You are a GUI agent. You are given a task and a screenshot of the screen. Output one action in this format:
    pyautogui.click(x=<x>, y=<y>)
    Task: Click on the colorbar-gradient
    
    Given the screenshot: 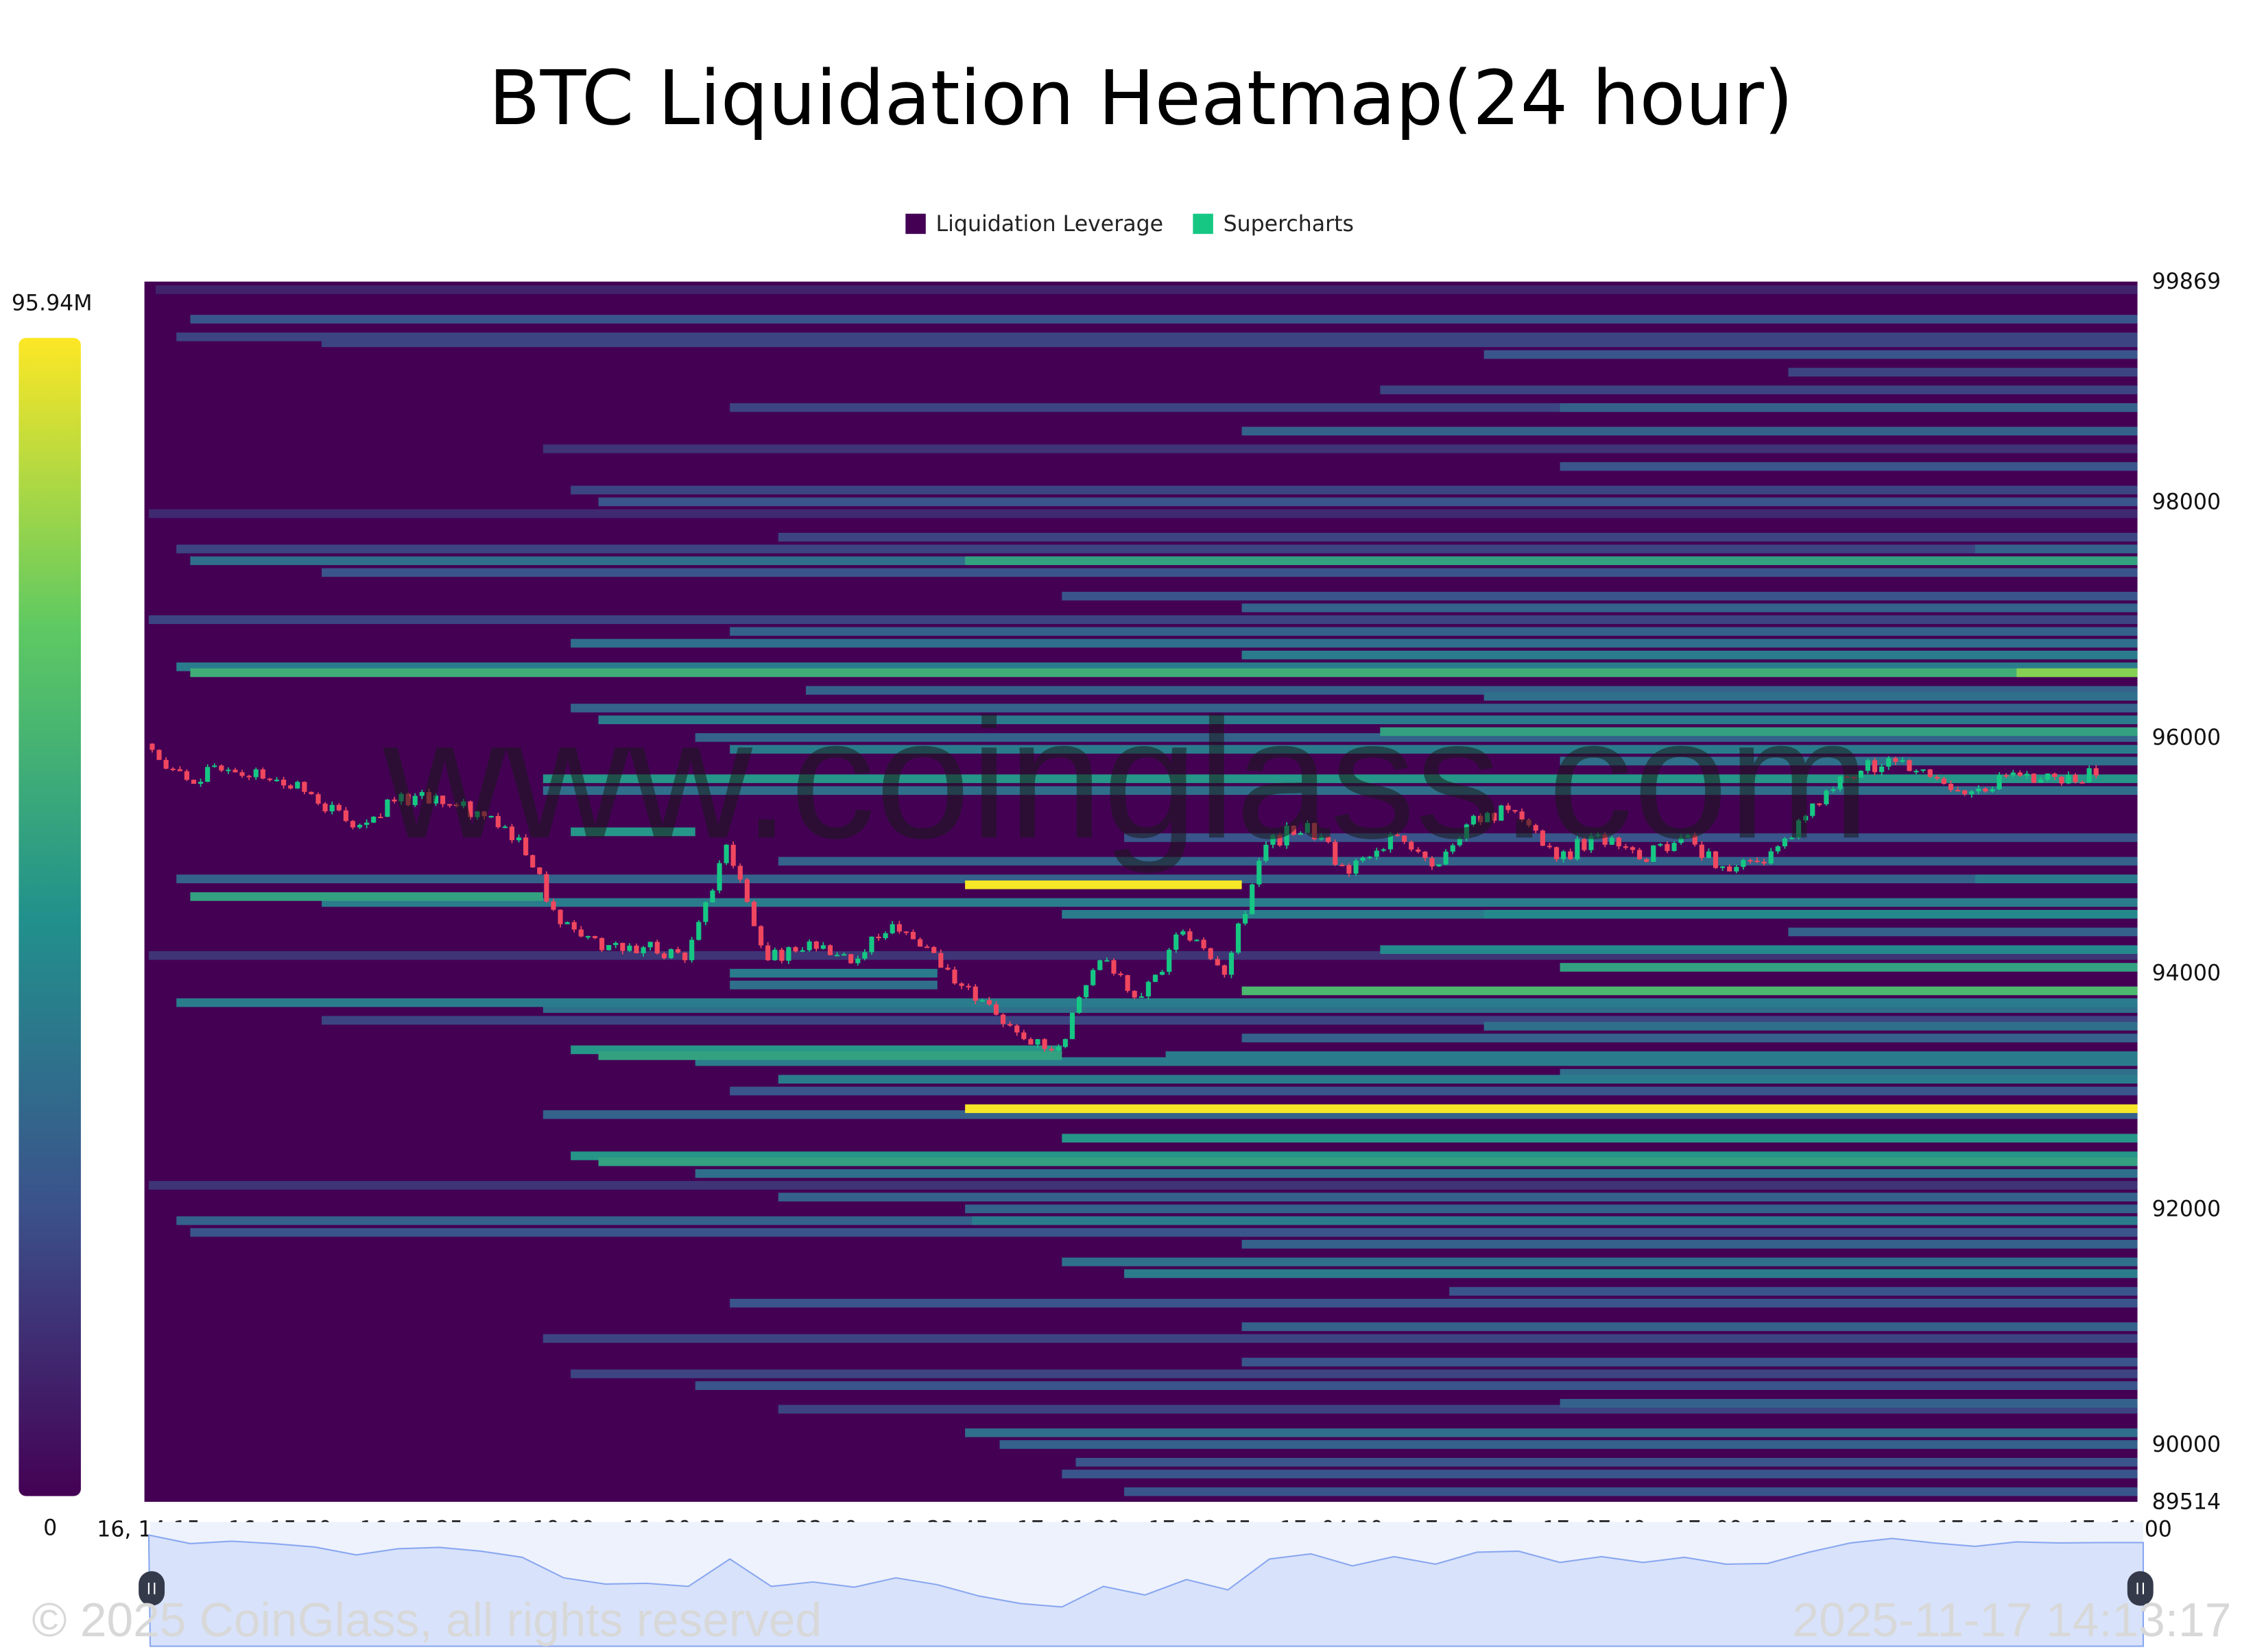 What is the action you would take?
    pyautogui.click(x=50, y=916)
    